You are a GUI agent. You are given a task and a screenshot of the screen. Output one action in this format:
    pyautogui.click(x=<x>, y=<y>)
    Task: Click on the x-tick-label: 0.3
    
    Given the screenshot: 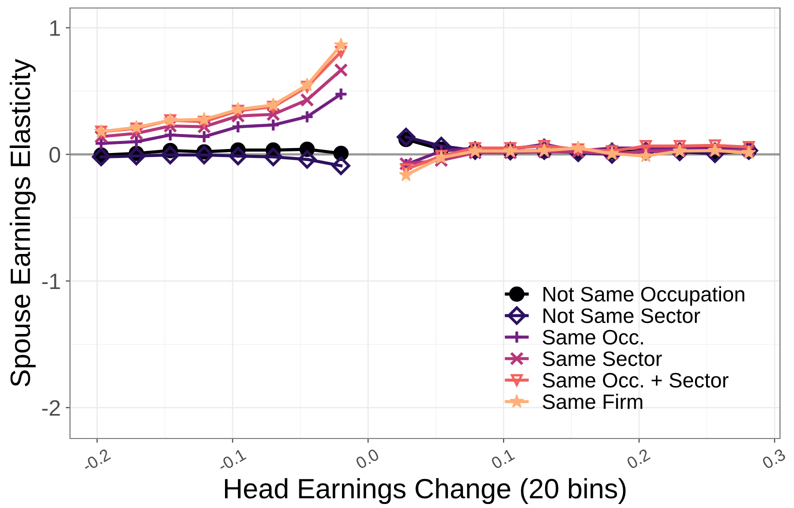 What is the action you would take?
    pyautogui.click(x=773, y=459)
    